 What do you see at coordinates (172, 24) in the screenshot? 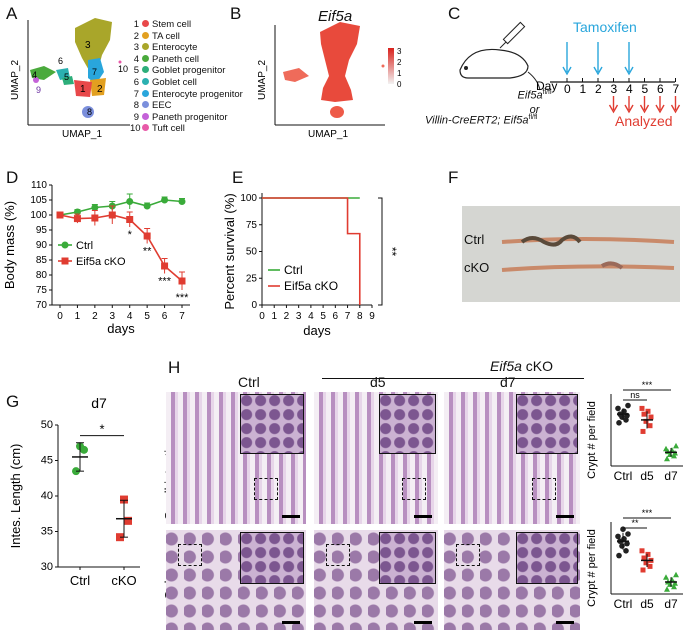
I see `cluster-legend-name: Stem cell` at bounding box center [172, 24].